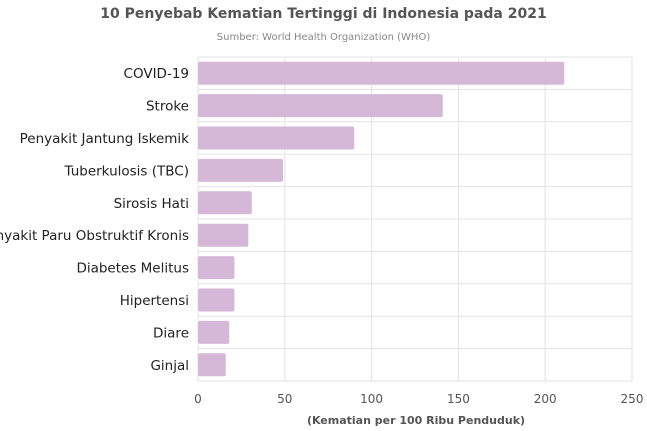 Image resolution: width=647 pixels, height=431 pixels. I want to click on x-tick-label: 150, so click(458, 399).